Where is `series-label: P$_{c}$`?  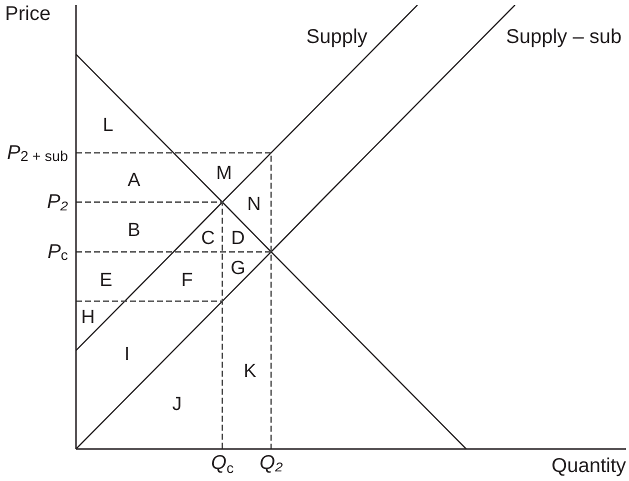 series-label: P$_{c}$ is located at coordinates (57, 252).